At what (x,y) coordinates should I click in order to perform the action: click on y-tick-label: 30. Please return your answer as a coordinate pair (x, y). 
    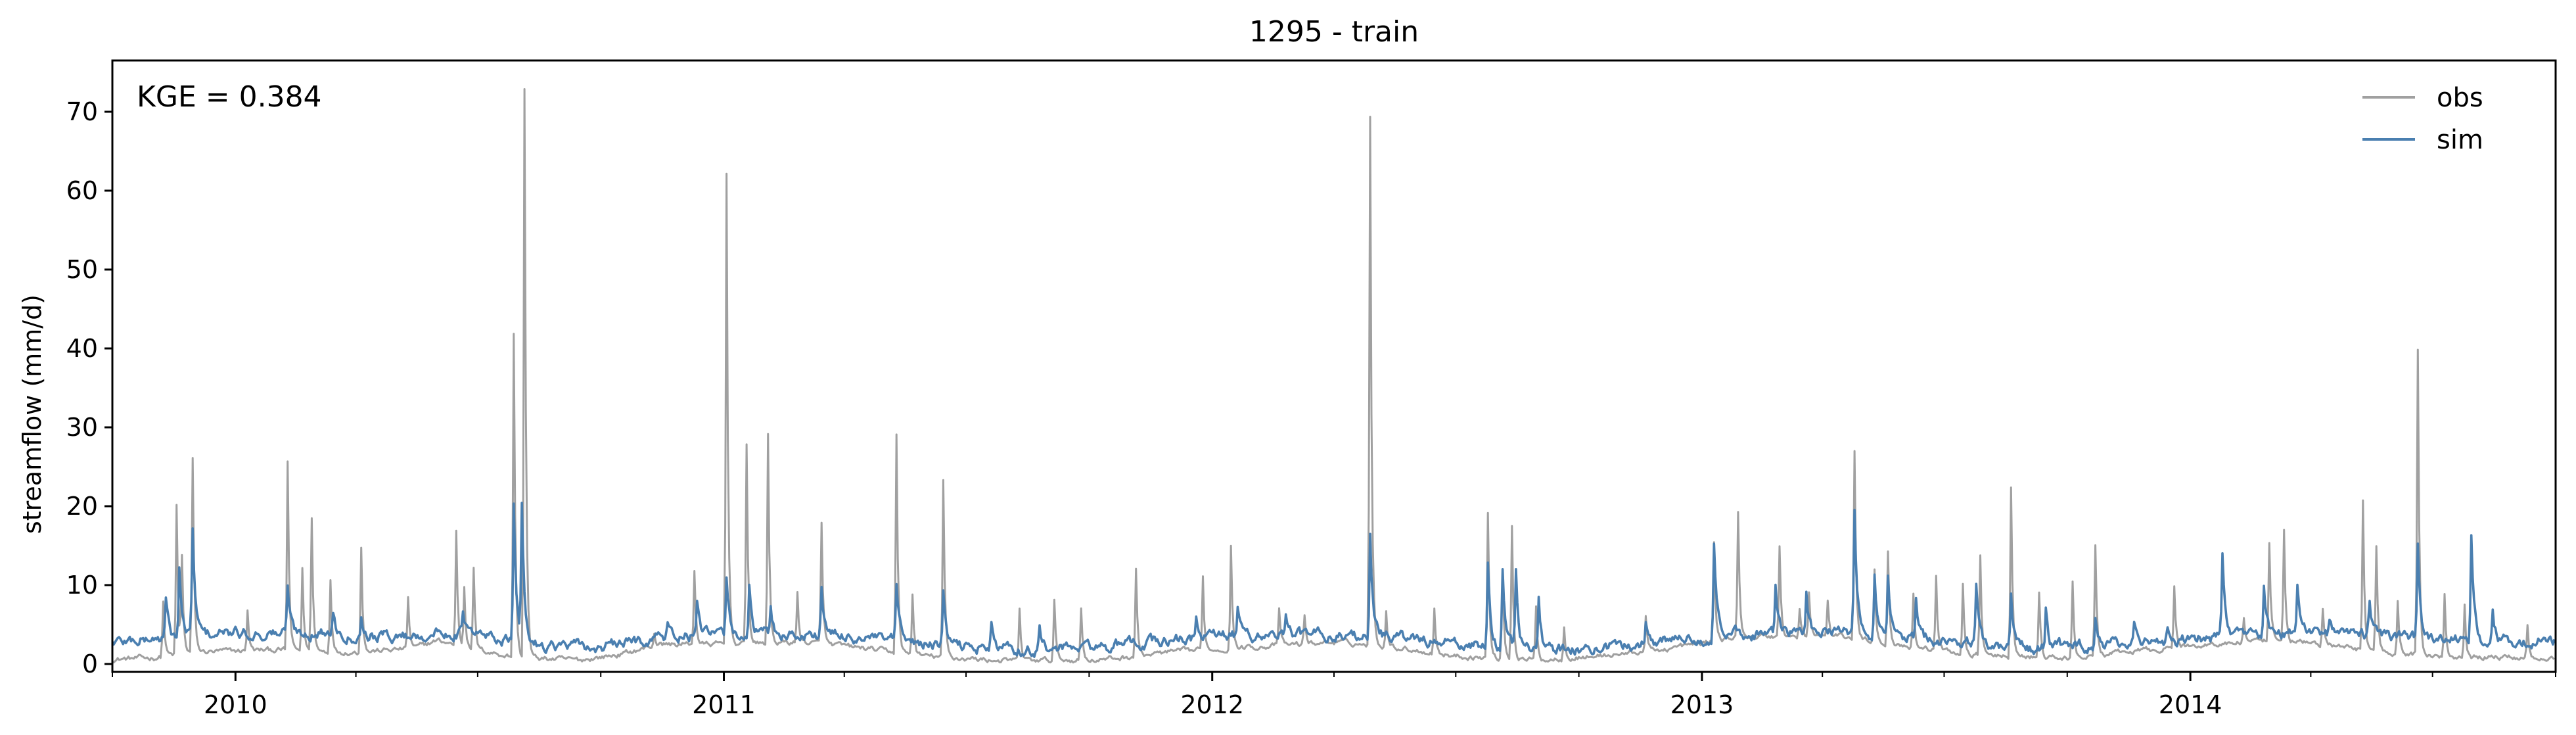
    Looking at the image, I should click on (82, 427).